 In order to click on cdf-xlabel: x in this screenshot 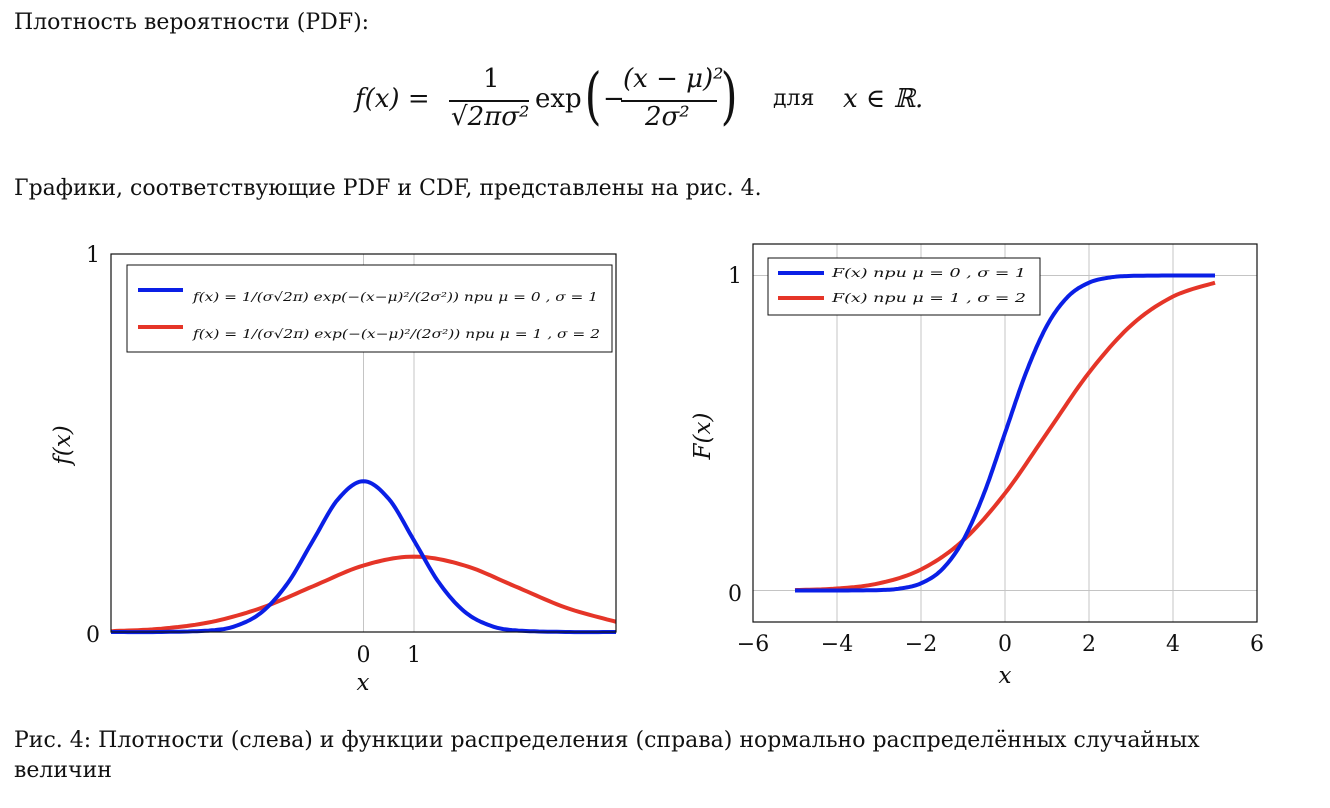, I will do `click(1005, 676)`.